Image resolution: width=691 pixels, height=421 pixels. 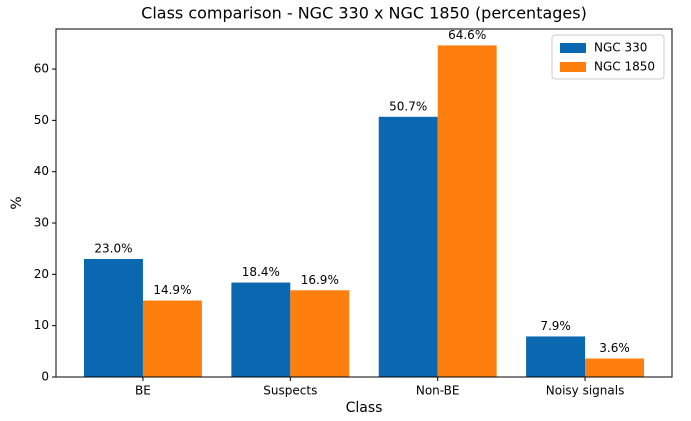 I want to click on y-tick-label: 30, so click(x=41, y=223).